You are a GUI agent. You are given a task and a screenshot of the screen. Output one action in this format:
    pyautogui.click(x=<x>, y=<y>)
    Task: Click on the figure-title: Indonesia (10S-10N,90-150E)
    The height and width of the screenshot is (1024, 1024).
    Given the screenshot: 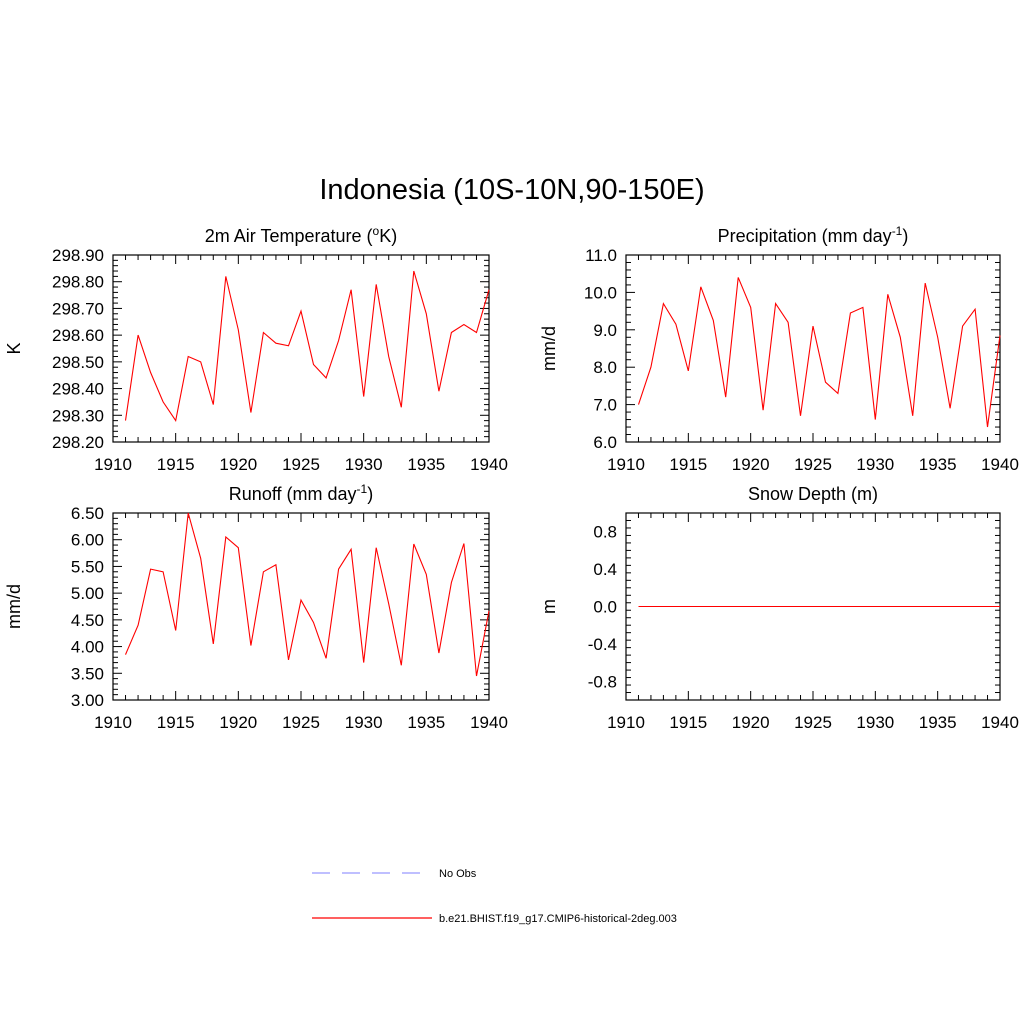 What is the action you would take?
    pyautogui.click(x=512, y=190)
    